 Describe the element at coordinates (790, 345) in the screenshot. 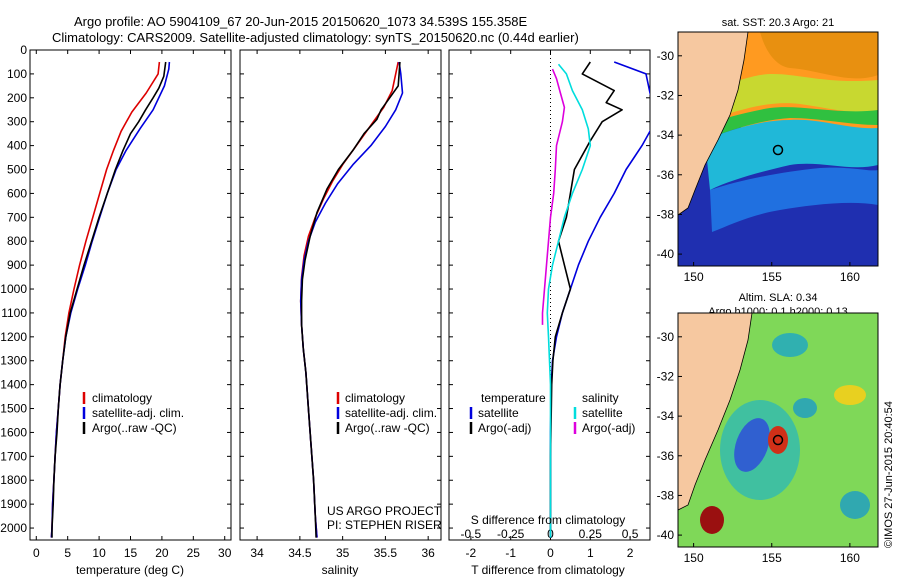

I see `sla-eddy-north` at that location.